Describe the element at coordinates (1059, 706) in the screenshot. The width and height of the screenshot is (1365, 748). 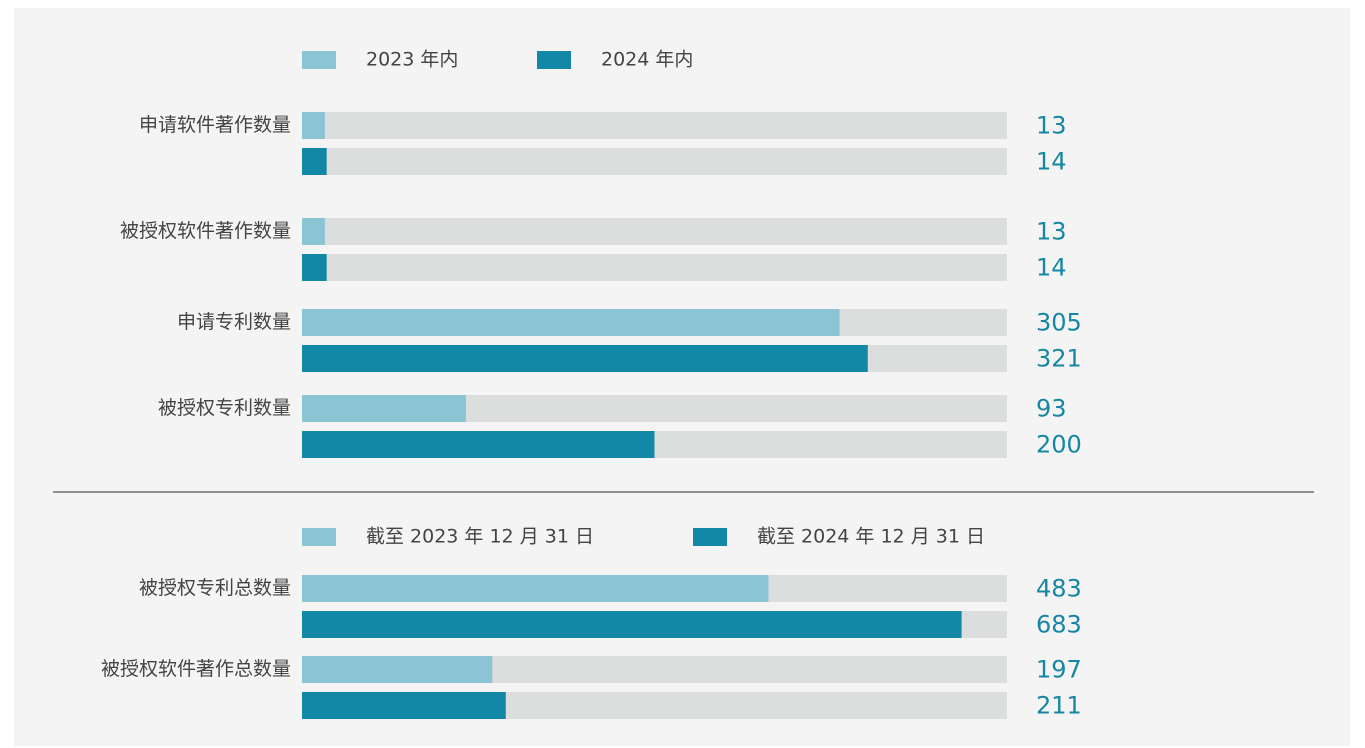
I see `value-label: 211` at that location.